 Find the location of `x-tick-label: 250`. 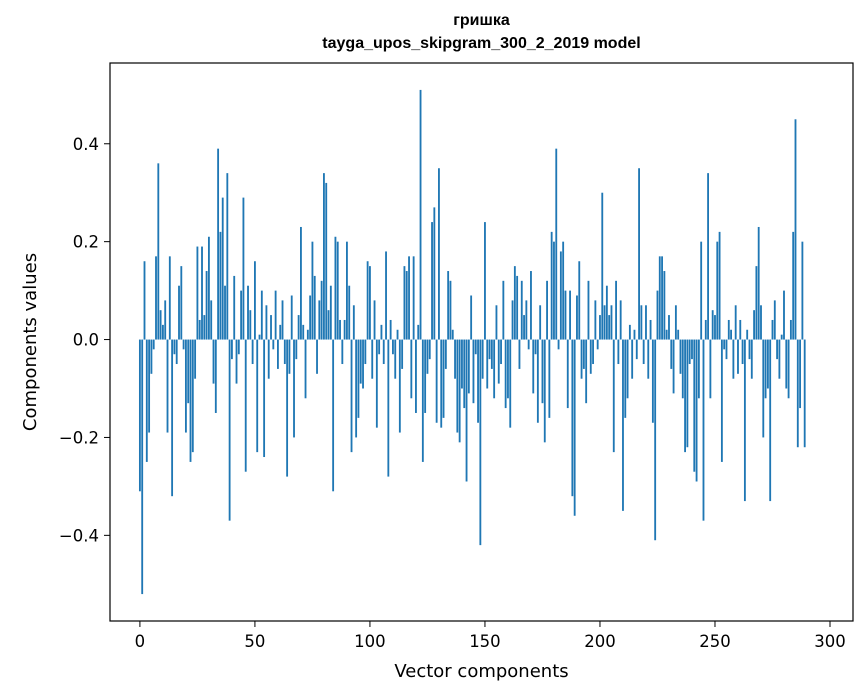

x-tick-label: 250 is located at coordinates (715, 641).